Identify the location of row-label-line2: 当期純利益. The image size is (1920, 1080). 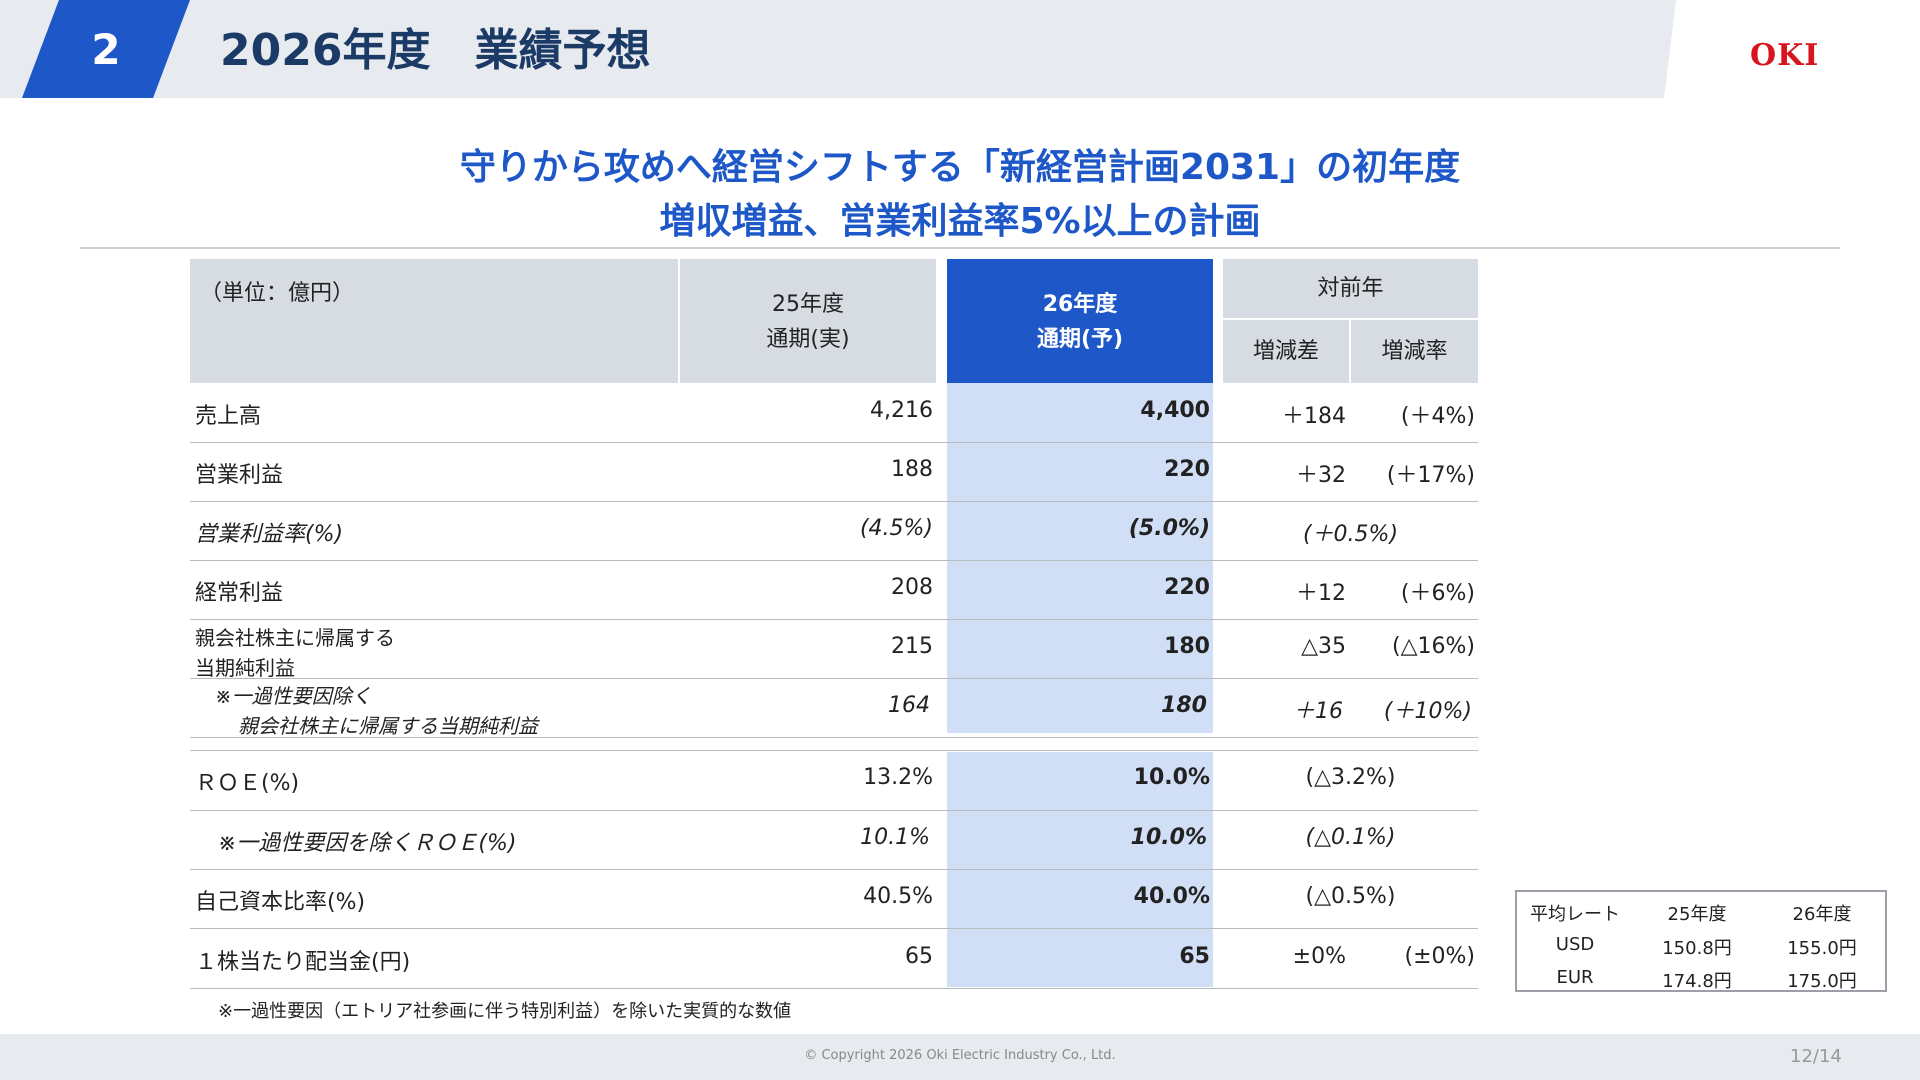
(245, 668).